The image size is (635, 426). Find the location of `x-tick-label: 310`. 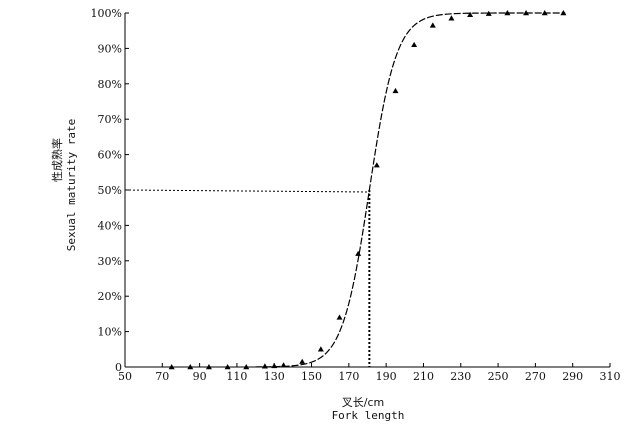

x-tick-label: 310 is located at coordinates (610, 376).